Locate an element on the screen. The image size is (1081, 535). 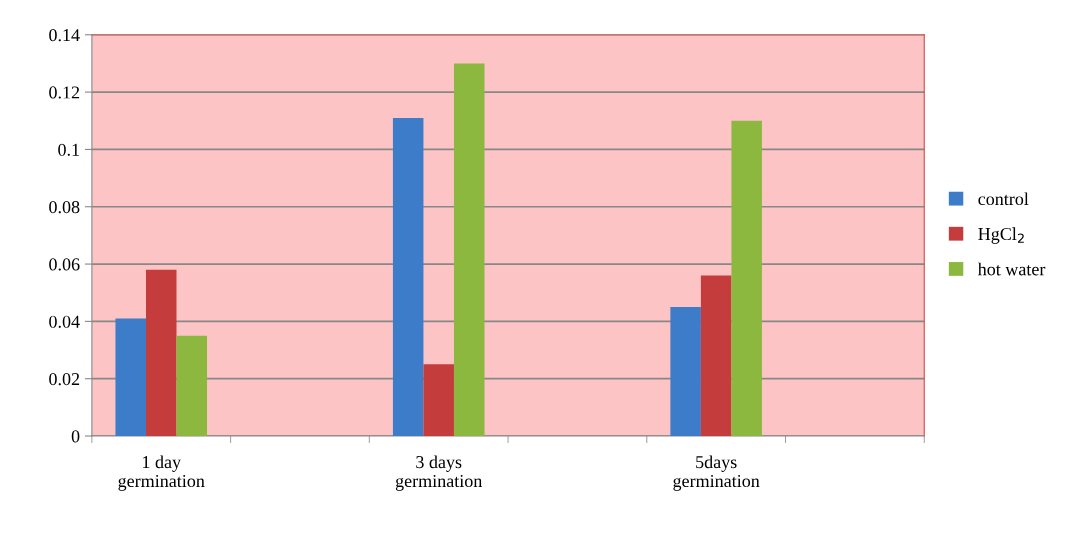
y-tick-label: 0.08 is located at coordinates (64, 207).